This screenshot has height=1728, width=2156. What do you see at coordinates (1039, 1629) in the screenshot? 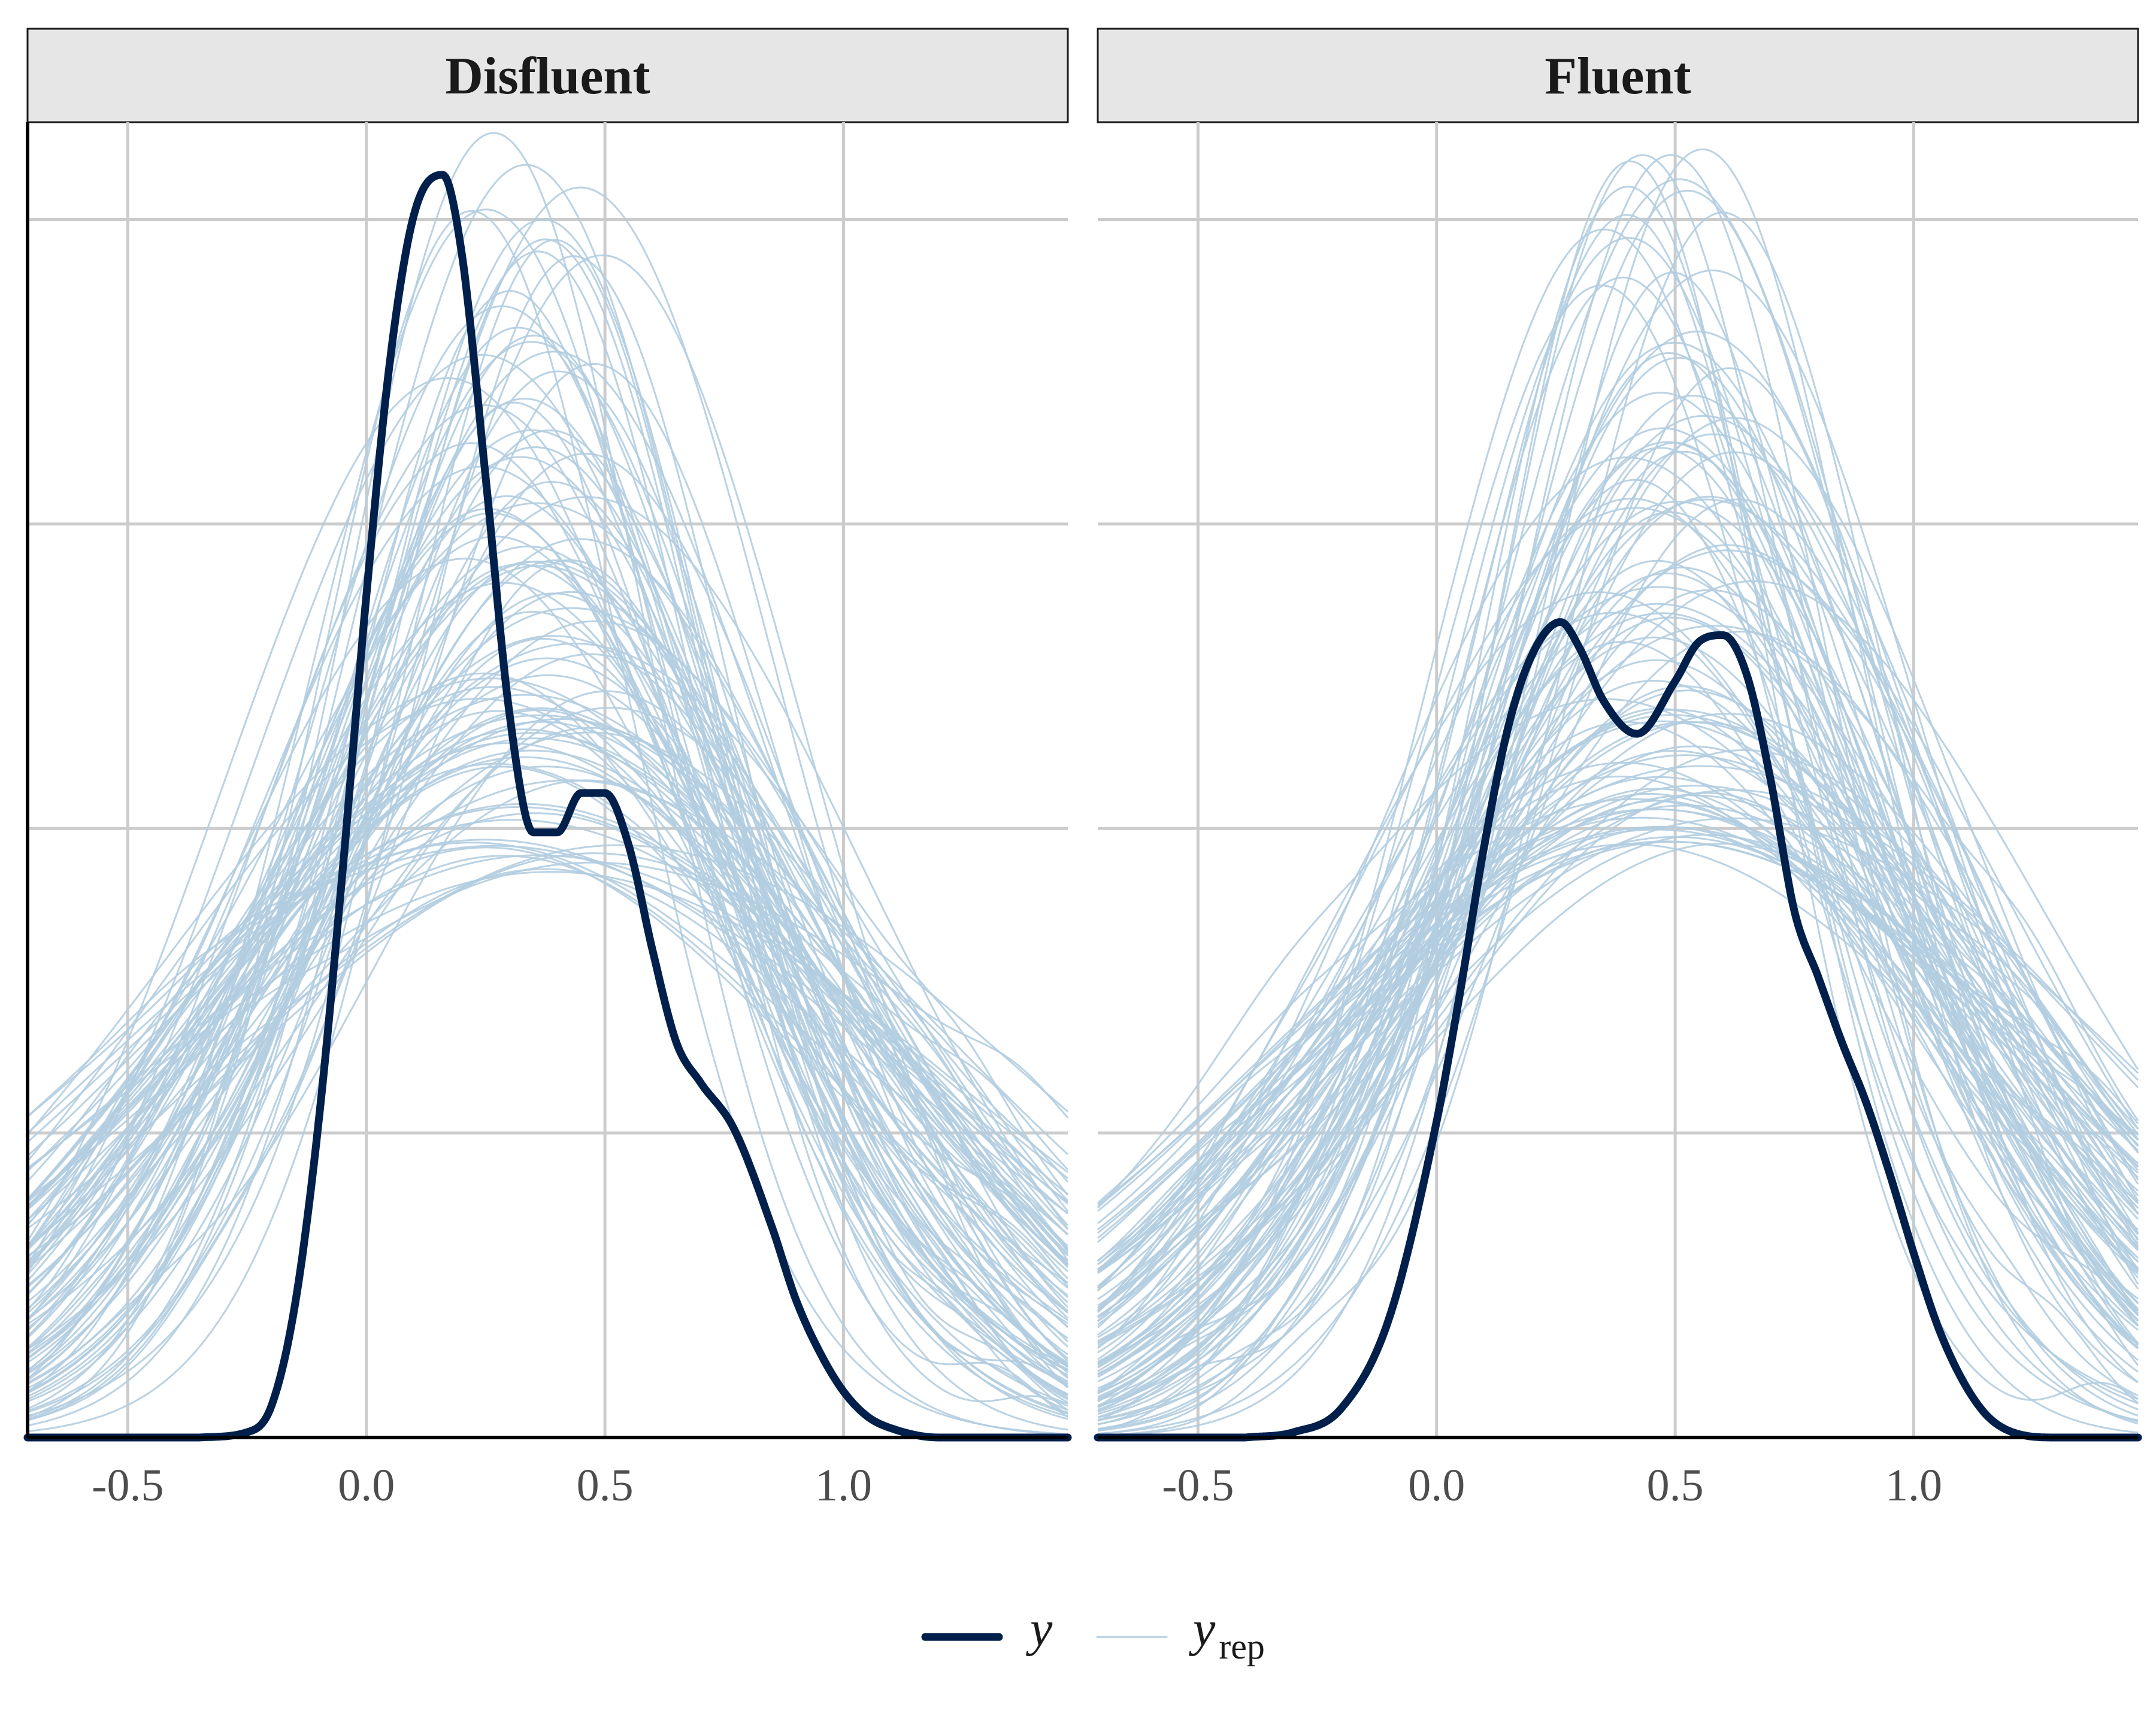
I see `legend-label: y` at bounding box center [1039, 1629].